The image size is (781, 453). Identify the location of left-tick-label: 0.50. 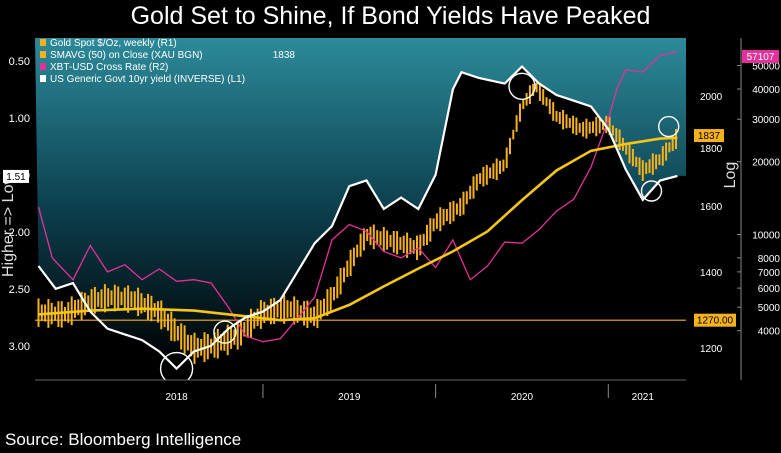
(19, 62).